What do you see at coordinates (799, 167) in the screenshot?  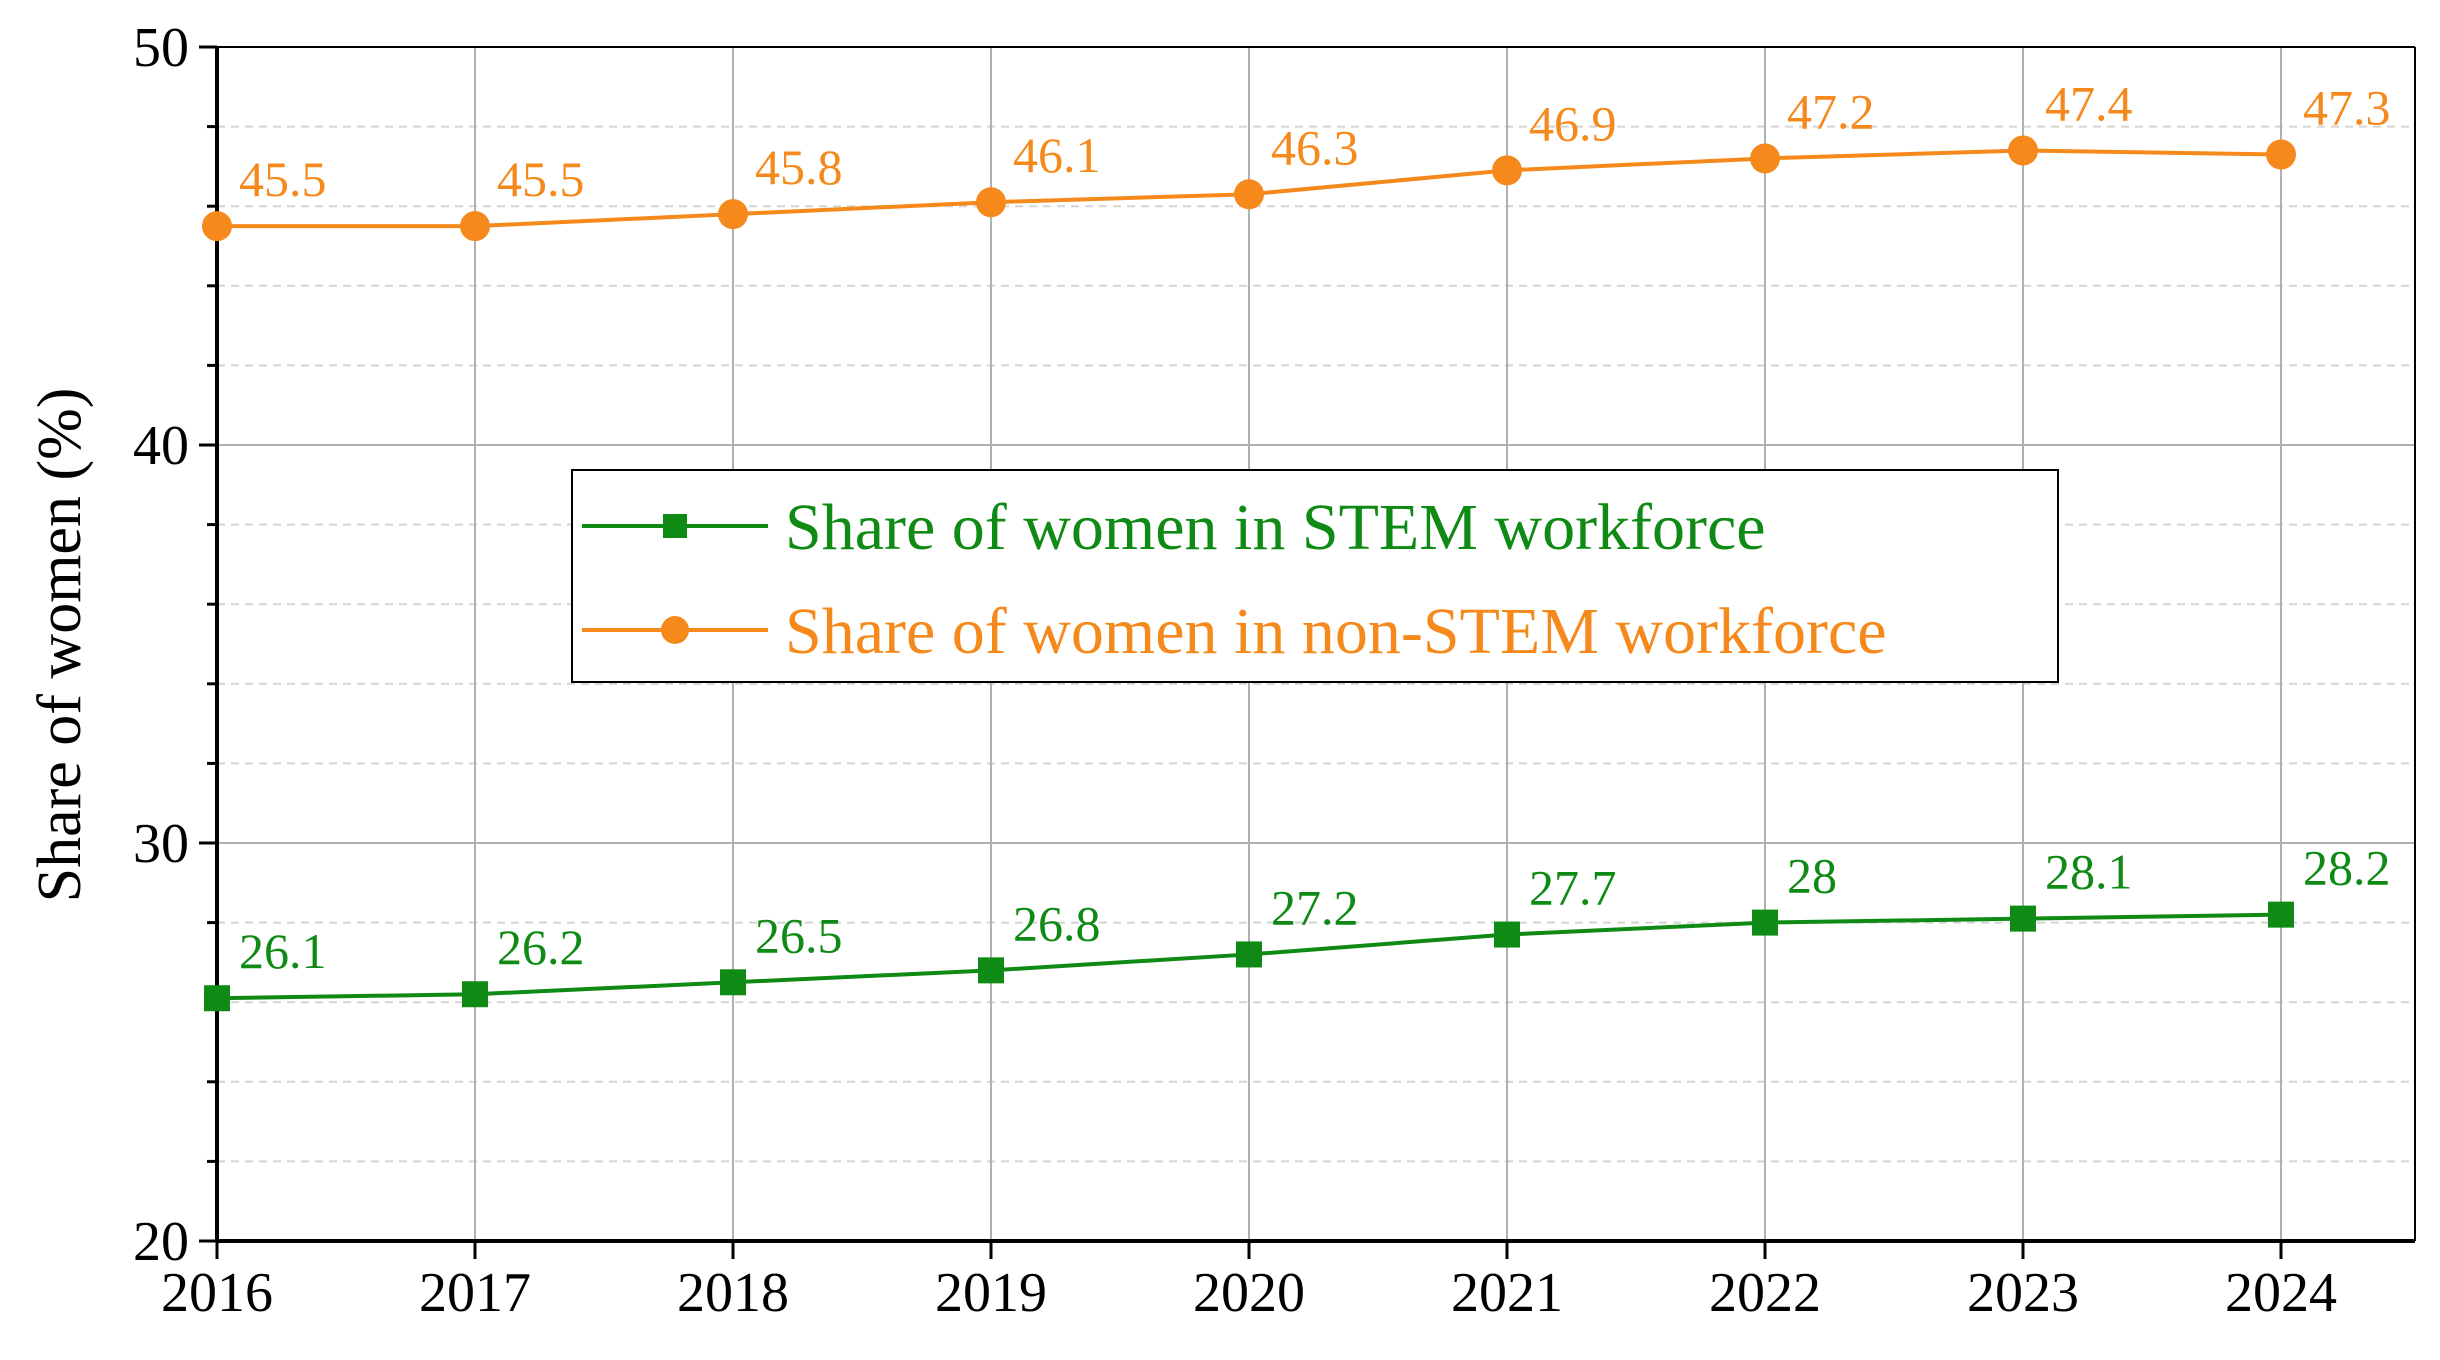 I see `data-label: 45.8` at bounding box center [799, 167].